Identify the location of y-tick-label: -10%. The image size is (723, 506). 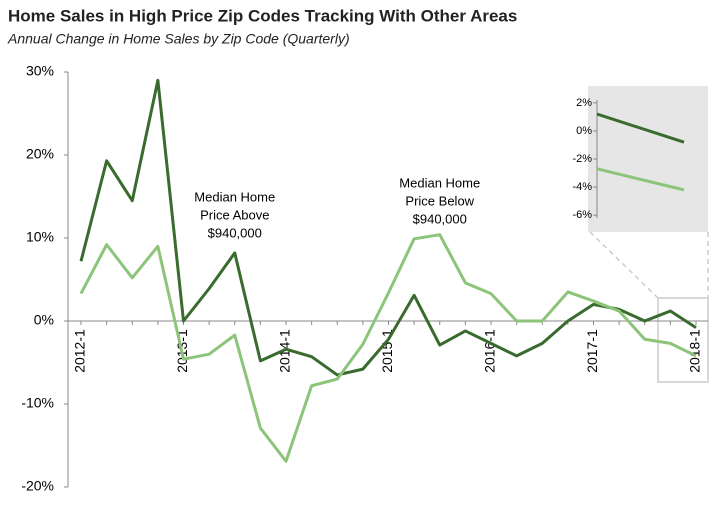
(37, 403).